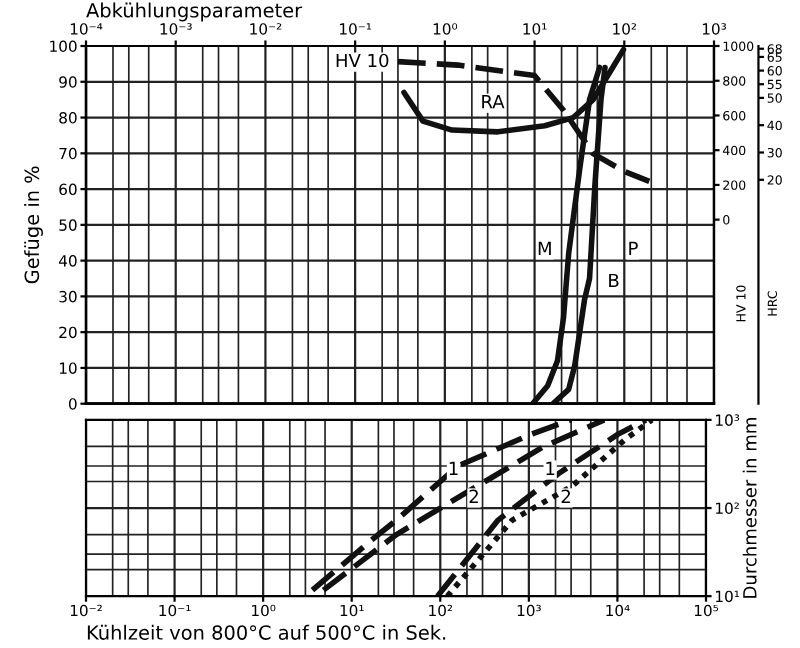  I want to click on annotation: HV 10, so click(362, 60).